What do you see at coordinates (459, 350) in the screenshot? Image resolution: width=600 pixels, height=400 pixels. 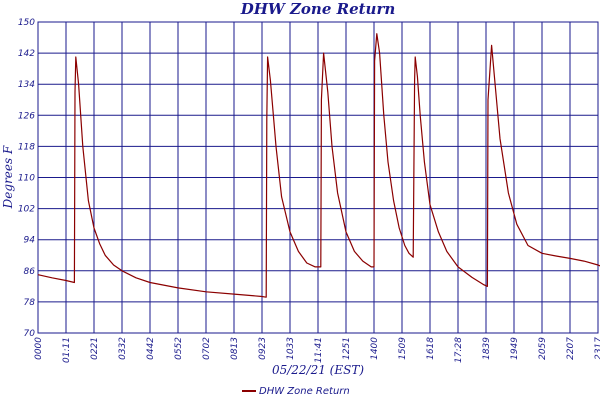 I see `x-tick-label: 17:28` at bounding box center [459, 350].